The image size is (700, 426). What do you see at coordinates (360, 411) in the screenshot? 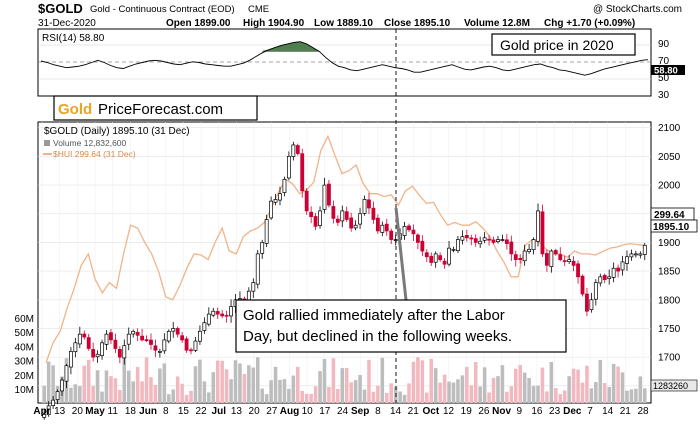
I see `date-tick-label: Sep` at bounding box center [360, 411].